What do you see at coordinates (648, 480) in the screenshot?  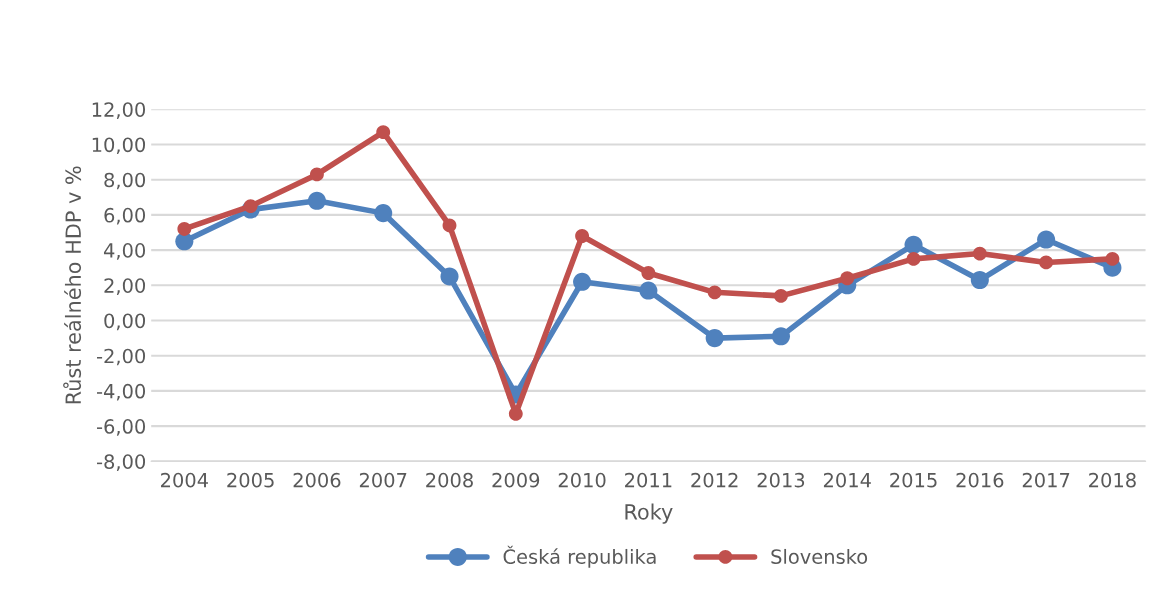 I see `x-tick-label: 2011` at bounding box center [648, 480].